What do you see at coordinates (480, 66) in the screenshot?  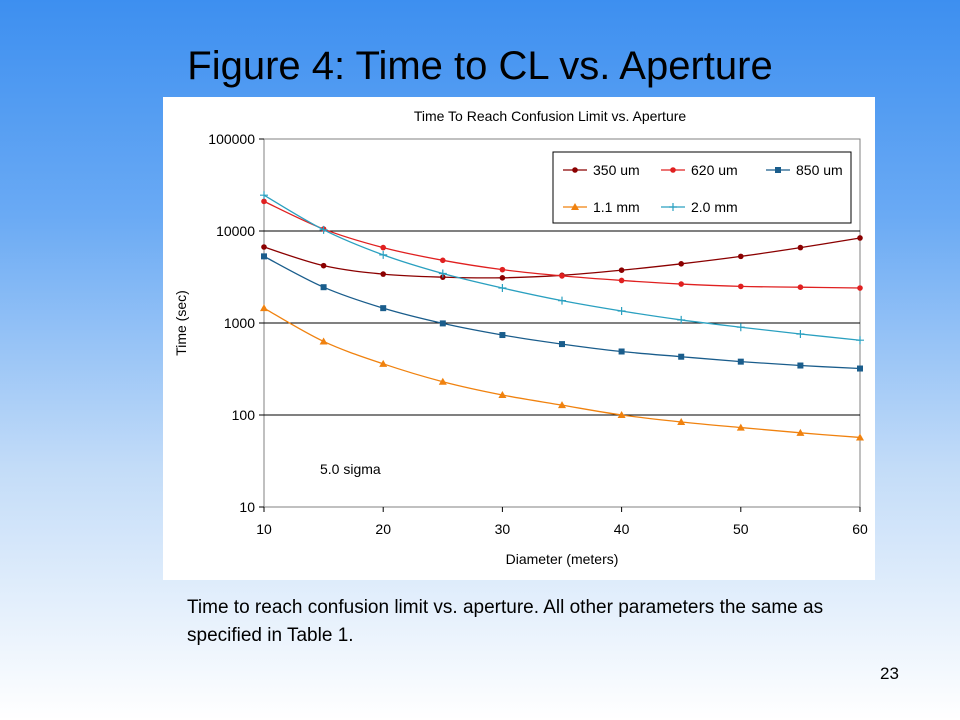 I see `slide-title: Figure 4: Time to CL vs. Aperture` at bounding box center [480, 66].